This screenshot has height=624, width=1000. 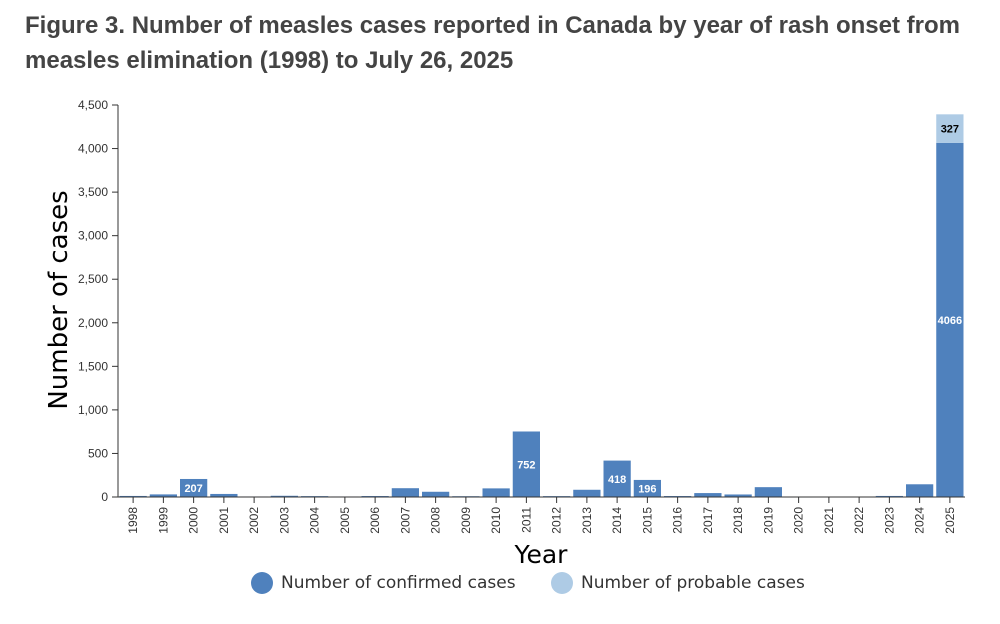 What do you see at coordinates (889, 496) in the screenshot?
I see `bar-confirmed-2023` at bounding box center [889, 496].